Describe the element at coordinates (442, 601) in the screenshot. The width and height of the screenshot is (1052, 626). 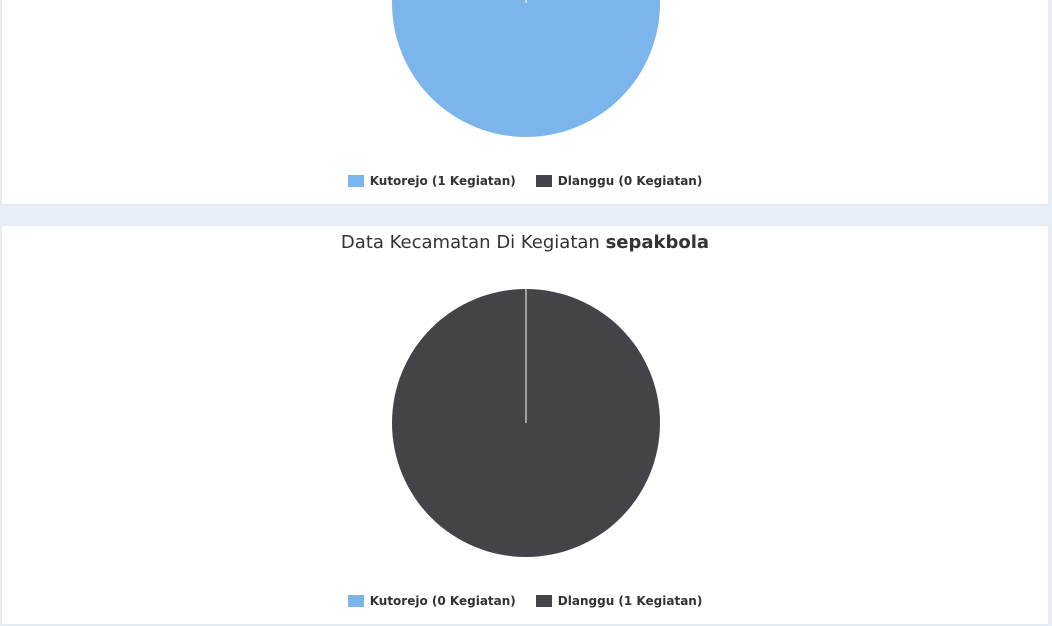
I see `legend-label-kutorejo: Kutorejo (0 Kegiatan)` at that location.